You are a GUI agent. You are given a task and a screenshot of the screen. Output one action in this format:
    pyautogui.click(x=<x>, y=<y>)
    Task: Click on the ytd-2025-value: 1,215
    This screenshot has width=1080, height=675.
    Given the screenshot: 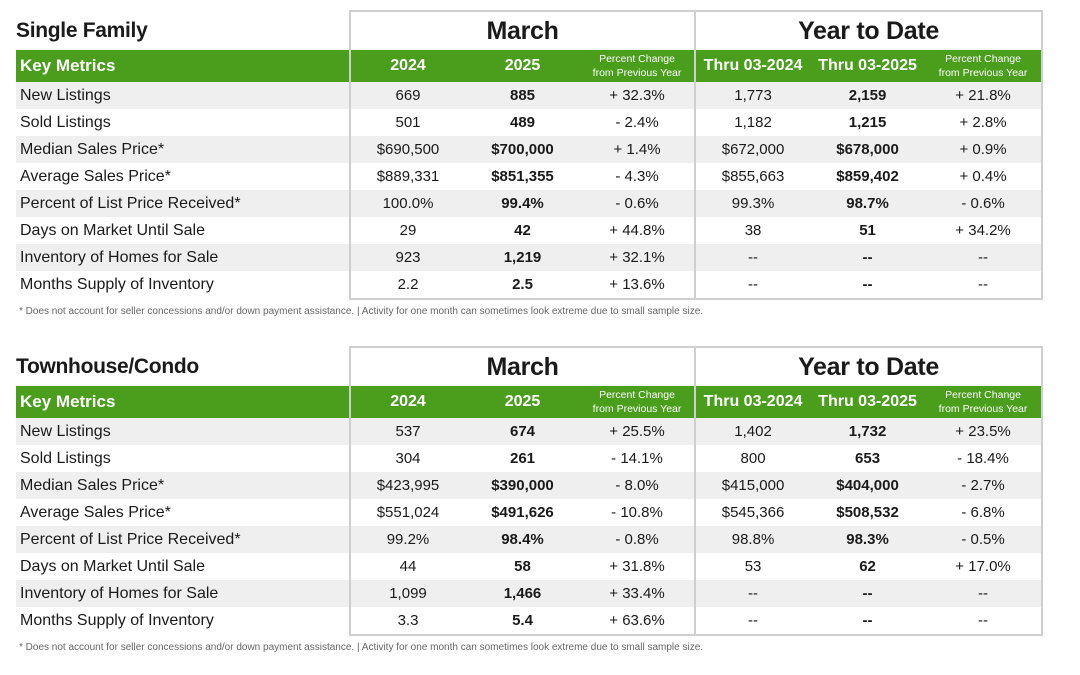 What is the action you would take?
    pyautogui.click(x=867, y=122)
    